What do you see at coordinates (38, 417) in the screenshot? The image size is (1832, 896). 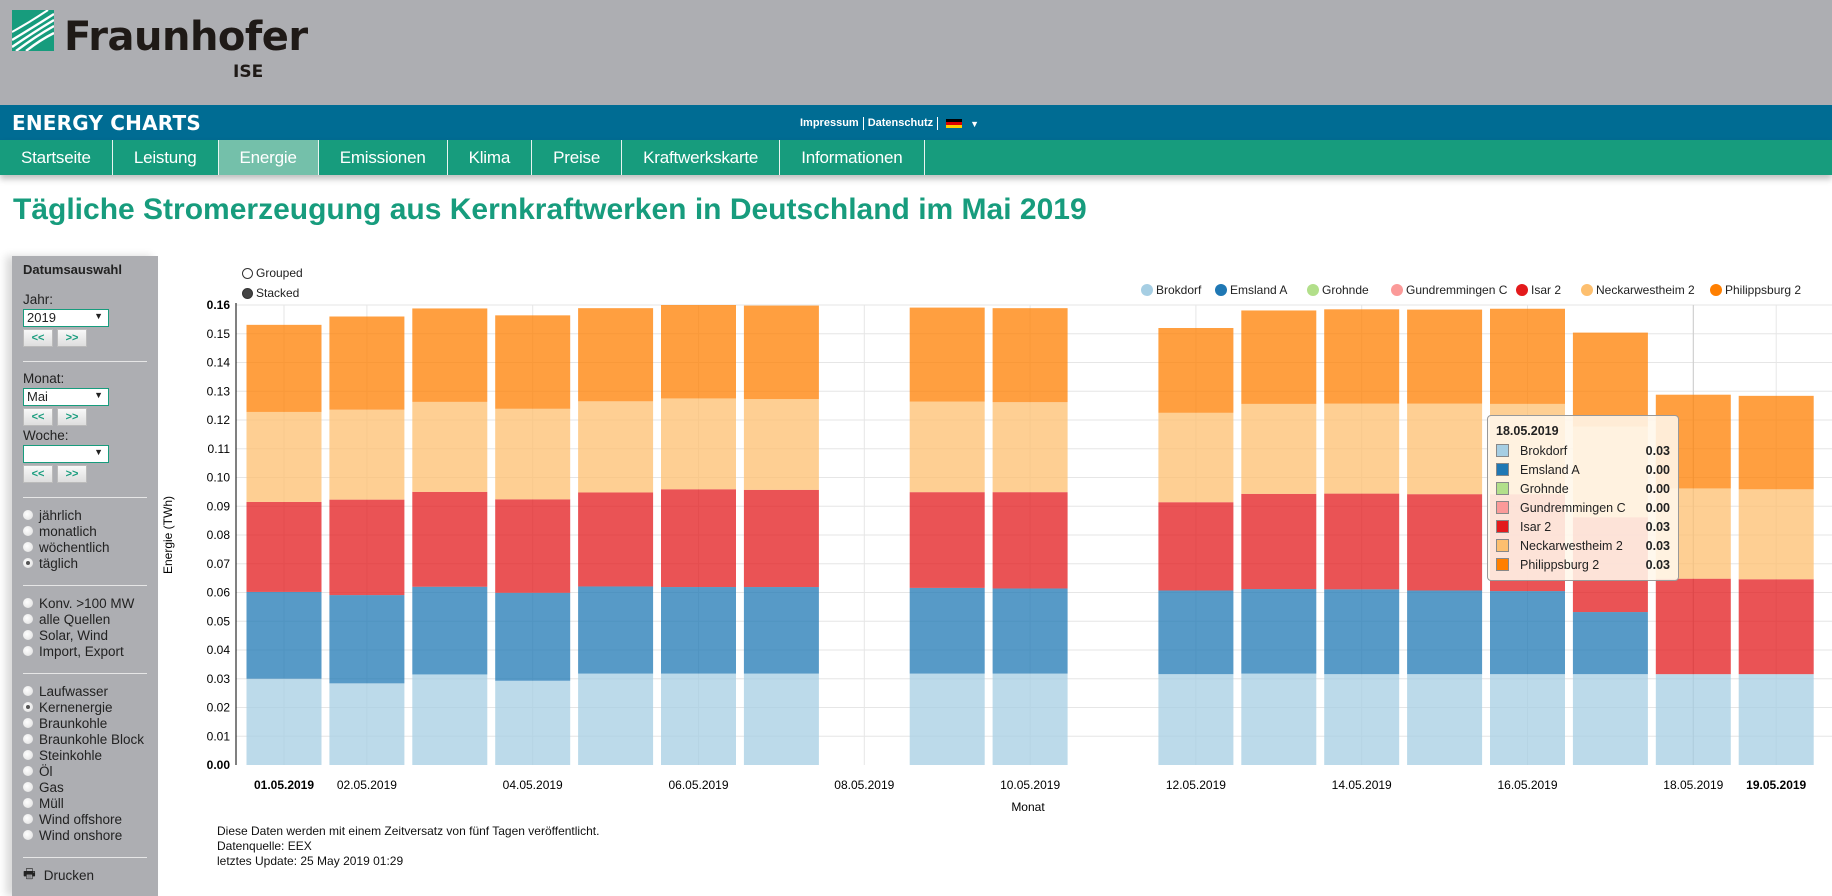 I see `month-prev-button: <<` at bounding box center [38, 417].